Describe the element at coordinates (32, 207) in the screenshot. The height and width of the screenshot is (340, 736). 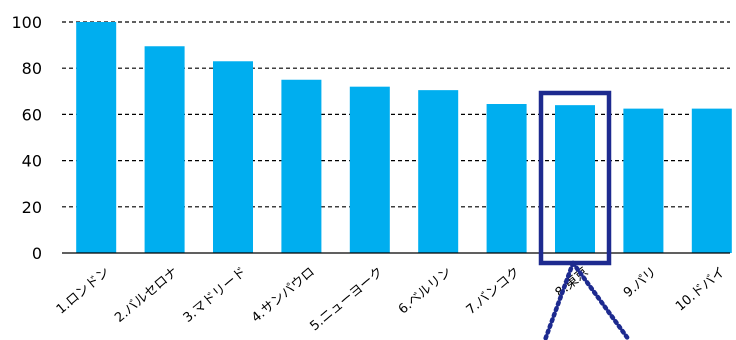
I see `y-tick-label-20: 20` at that location.